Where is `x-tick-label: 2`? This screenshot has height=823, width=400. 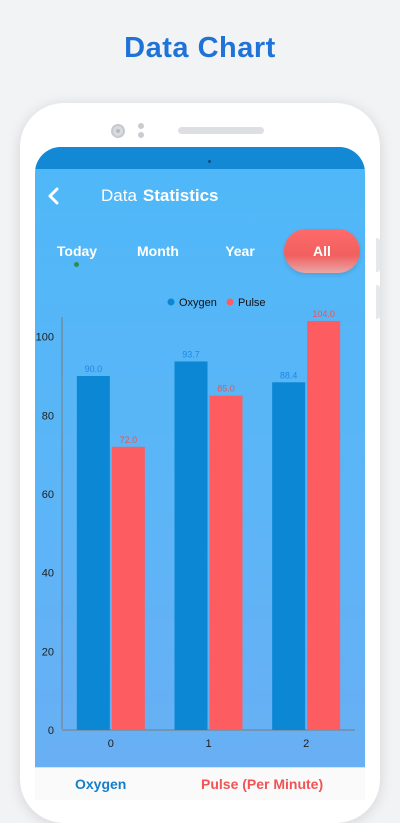 x-tick-label: 2 is located at coordinates (306, 744).